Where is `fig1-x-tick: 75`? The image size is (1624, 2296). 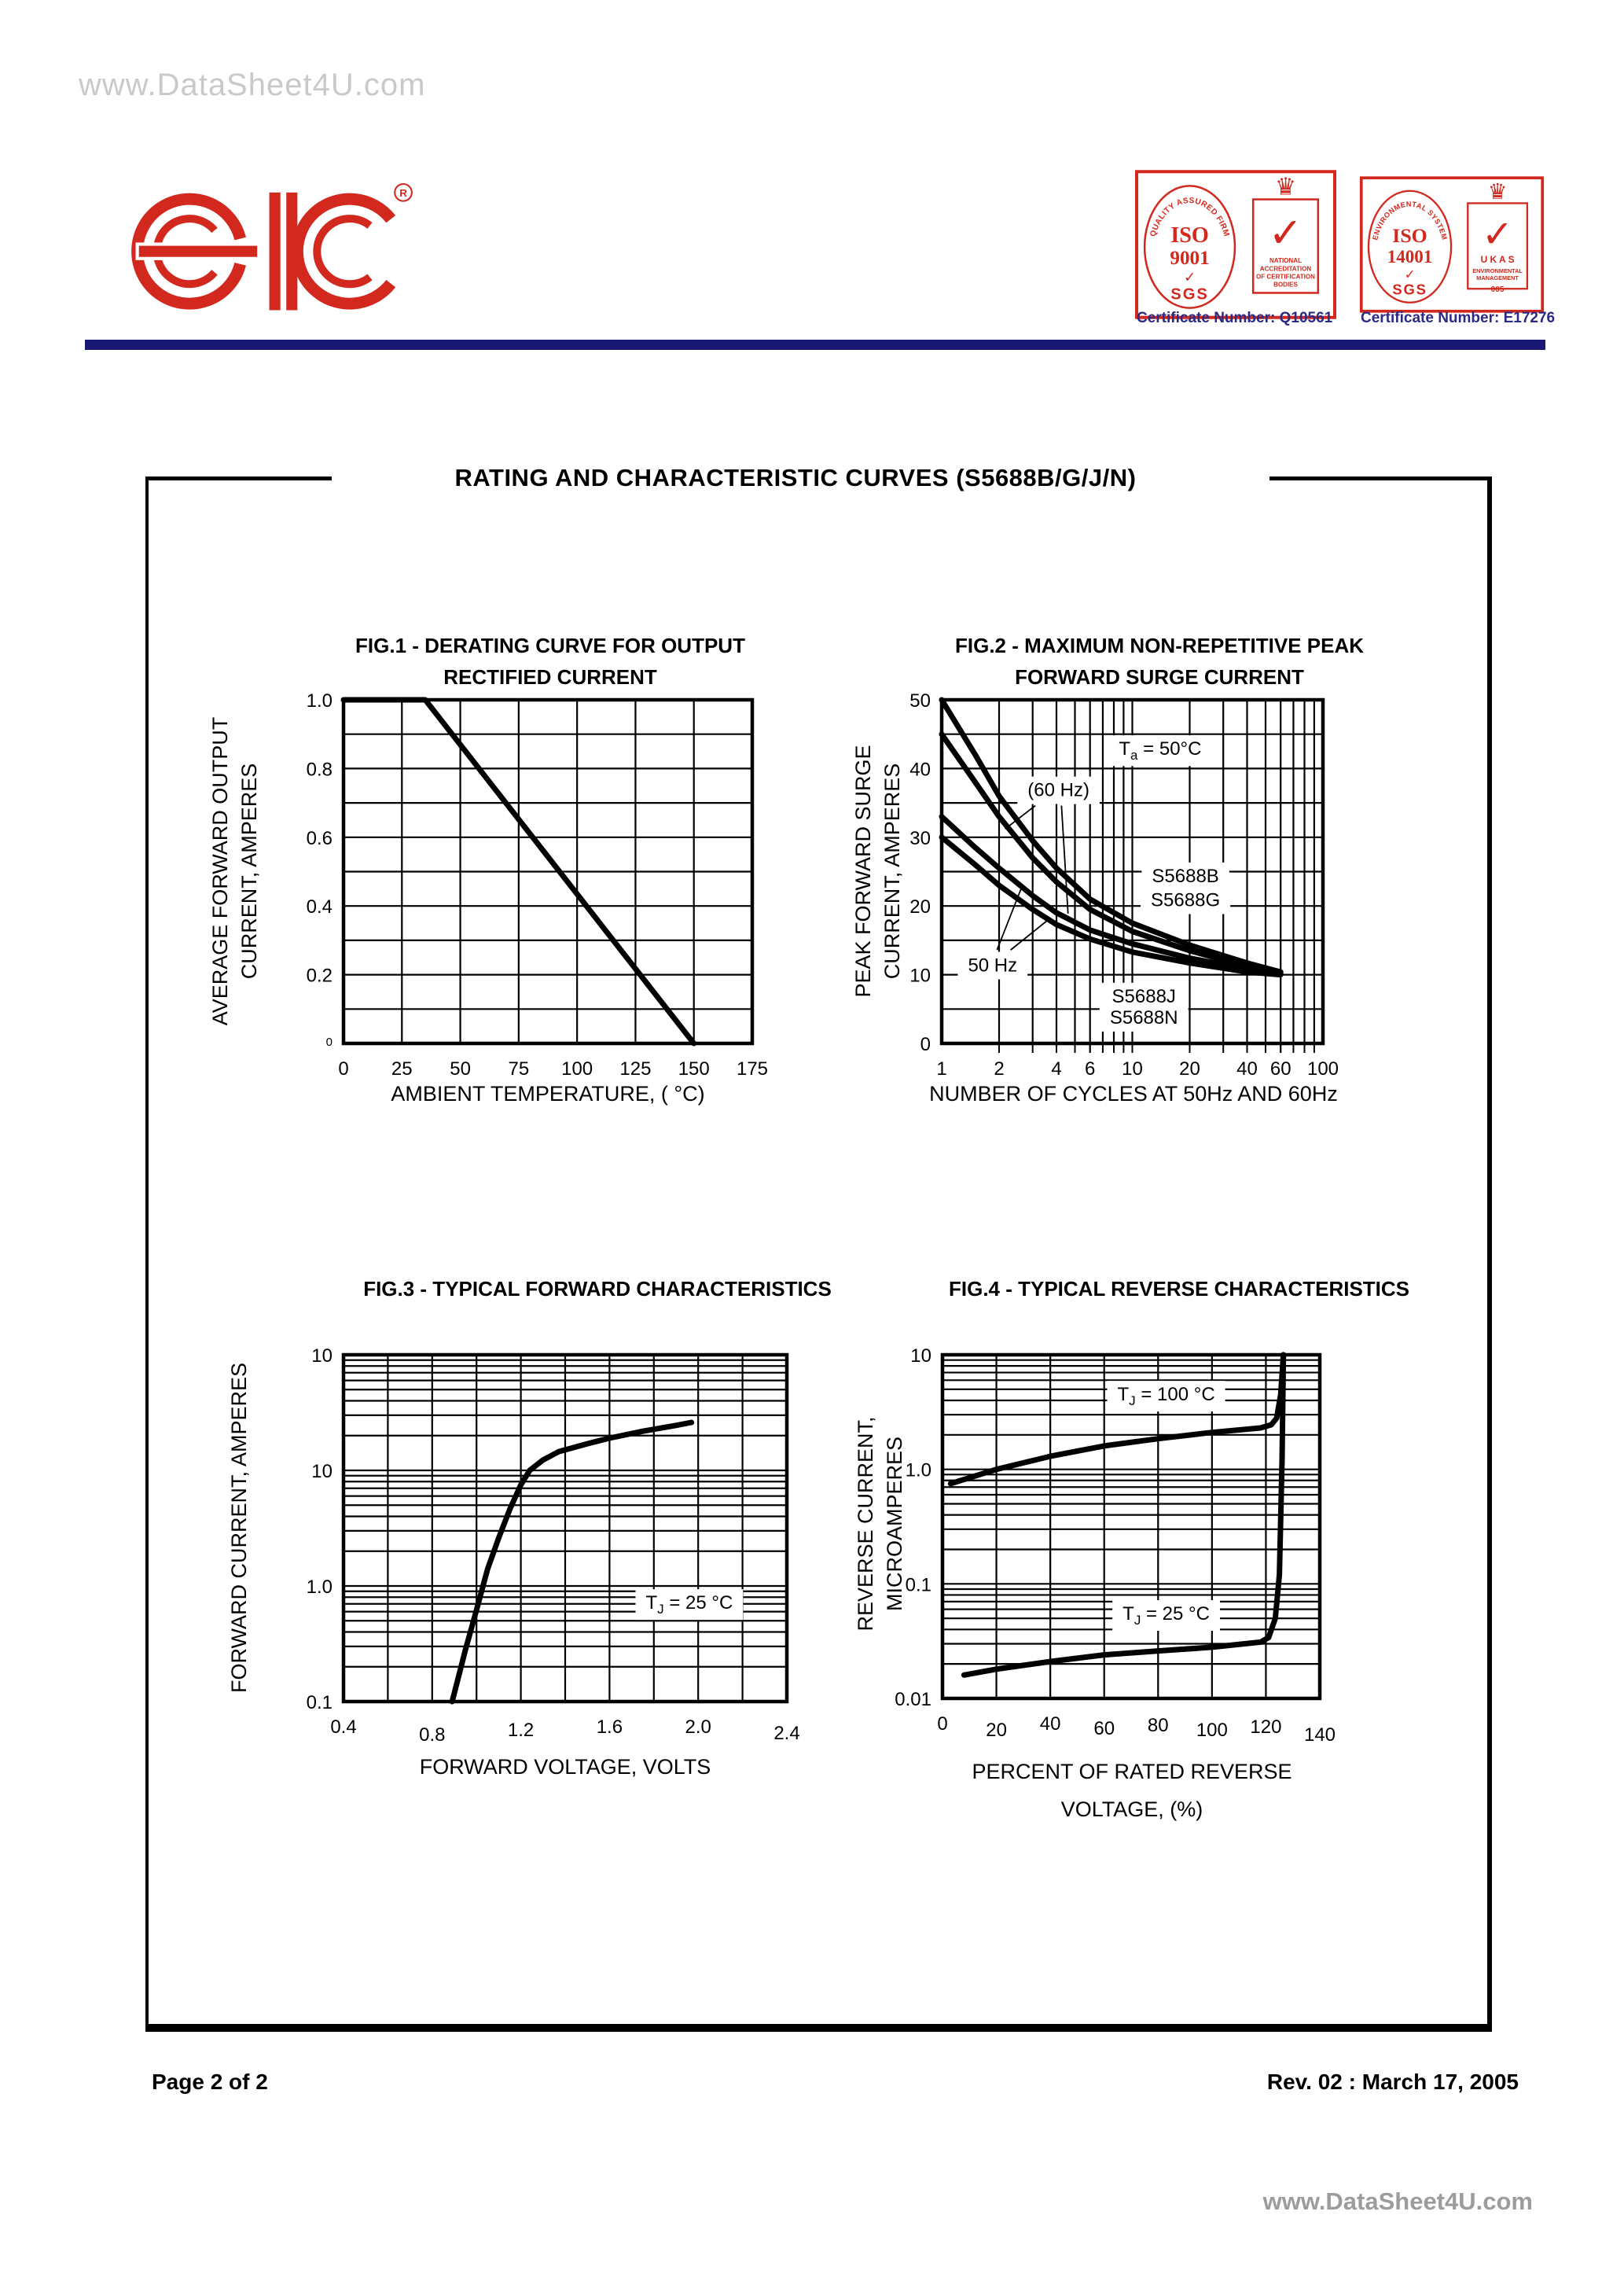 fig1-x-tick: 75 is located at coordinates (519, 1069).